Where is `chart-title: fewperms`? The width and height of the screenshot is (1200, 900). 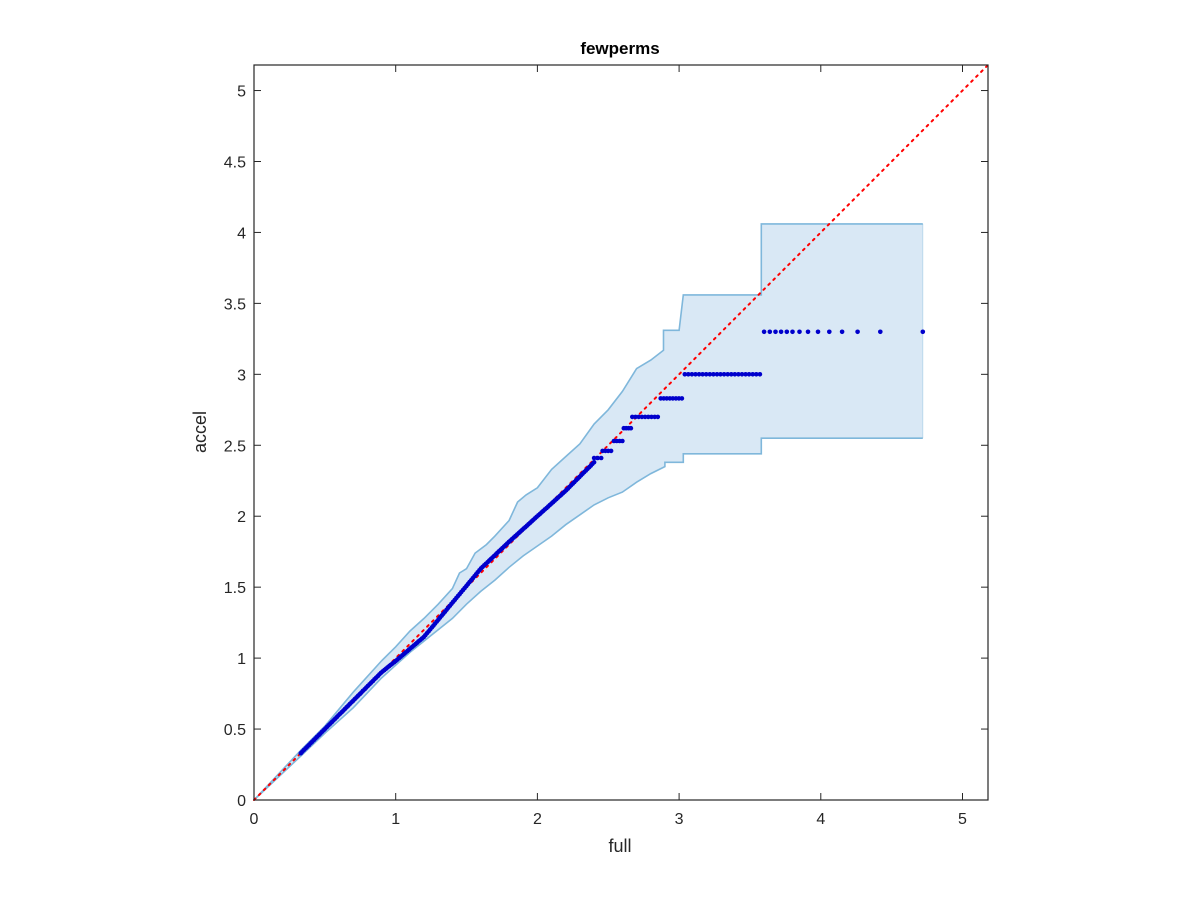
chart-title: fewperms is located at coordinates (619, 48).